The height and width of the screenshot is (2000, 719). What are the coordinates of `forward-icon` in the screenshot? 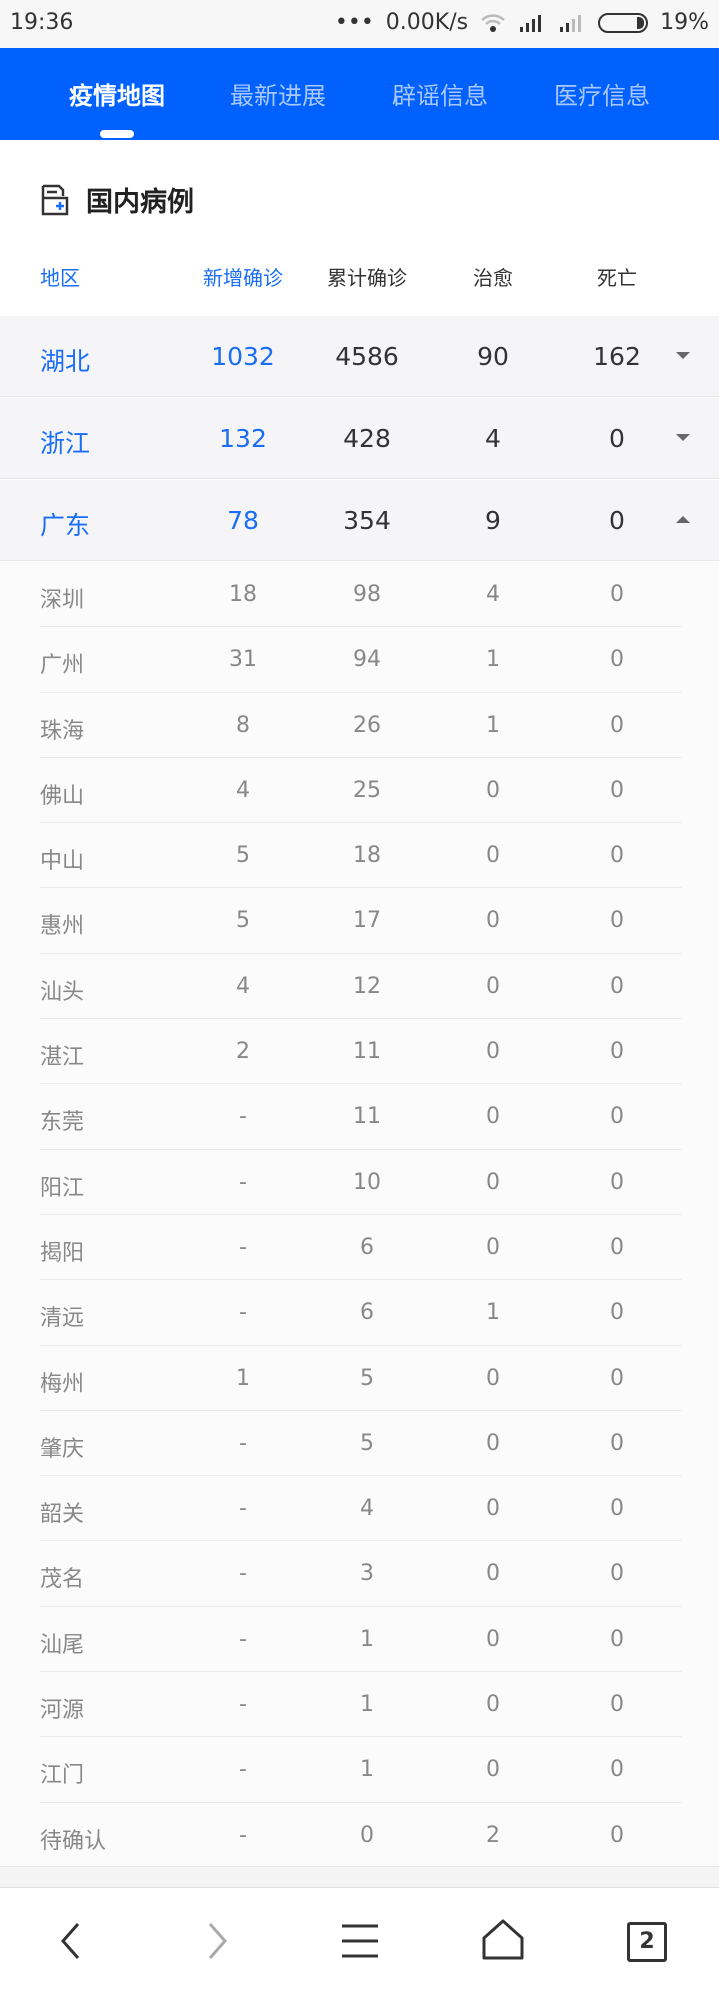 It's located at (216, 1941).